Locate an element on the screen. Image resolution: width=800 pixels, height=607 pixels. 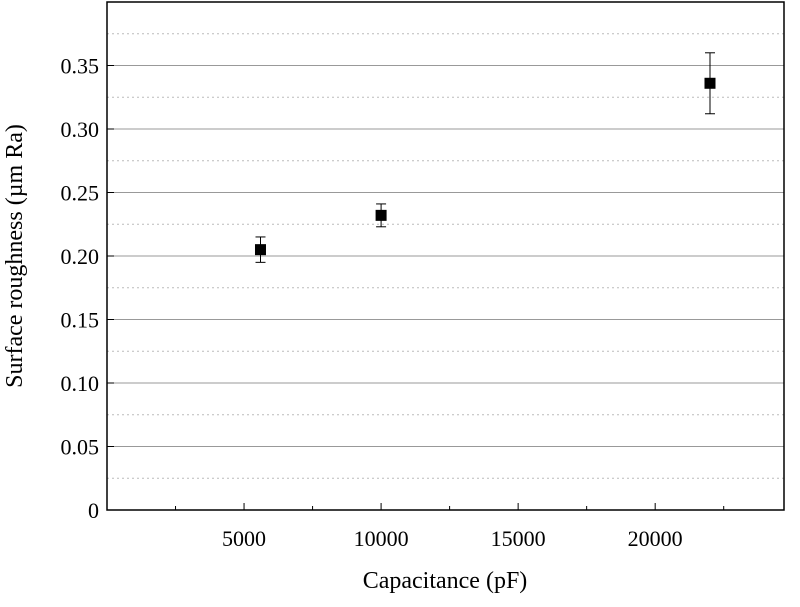
x-axis-title: Capacitance (pF) is located at coordinates (445, 581).